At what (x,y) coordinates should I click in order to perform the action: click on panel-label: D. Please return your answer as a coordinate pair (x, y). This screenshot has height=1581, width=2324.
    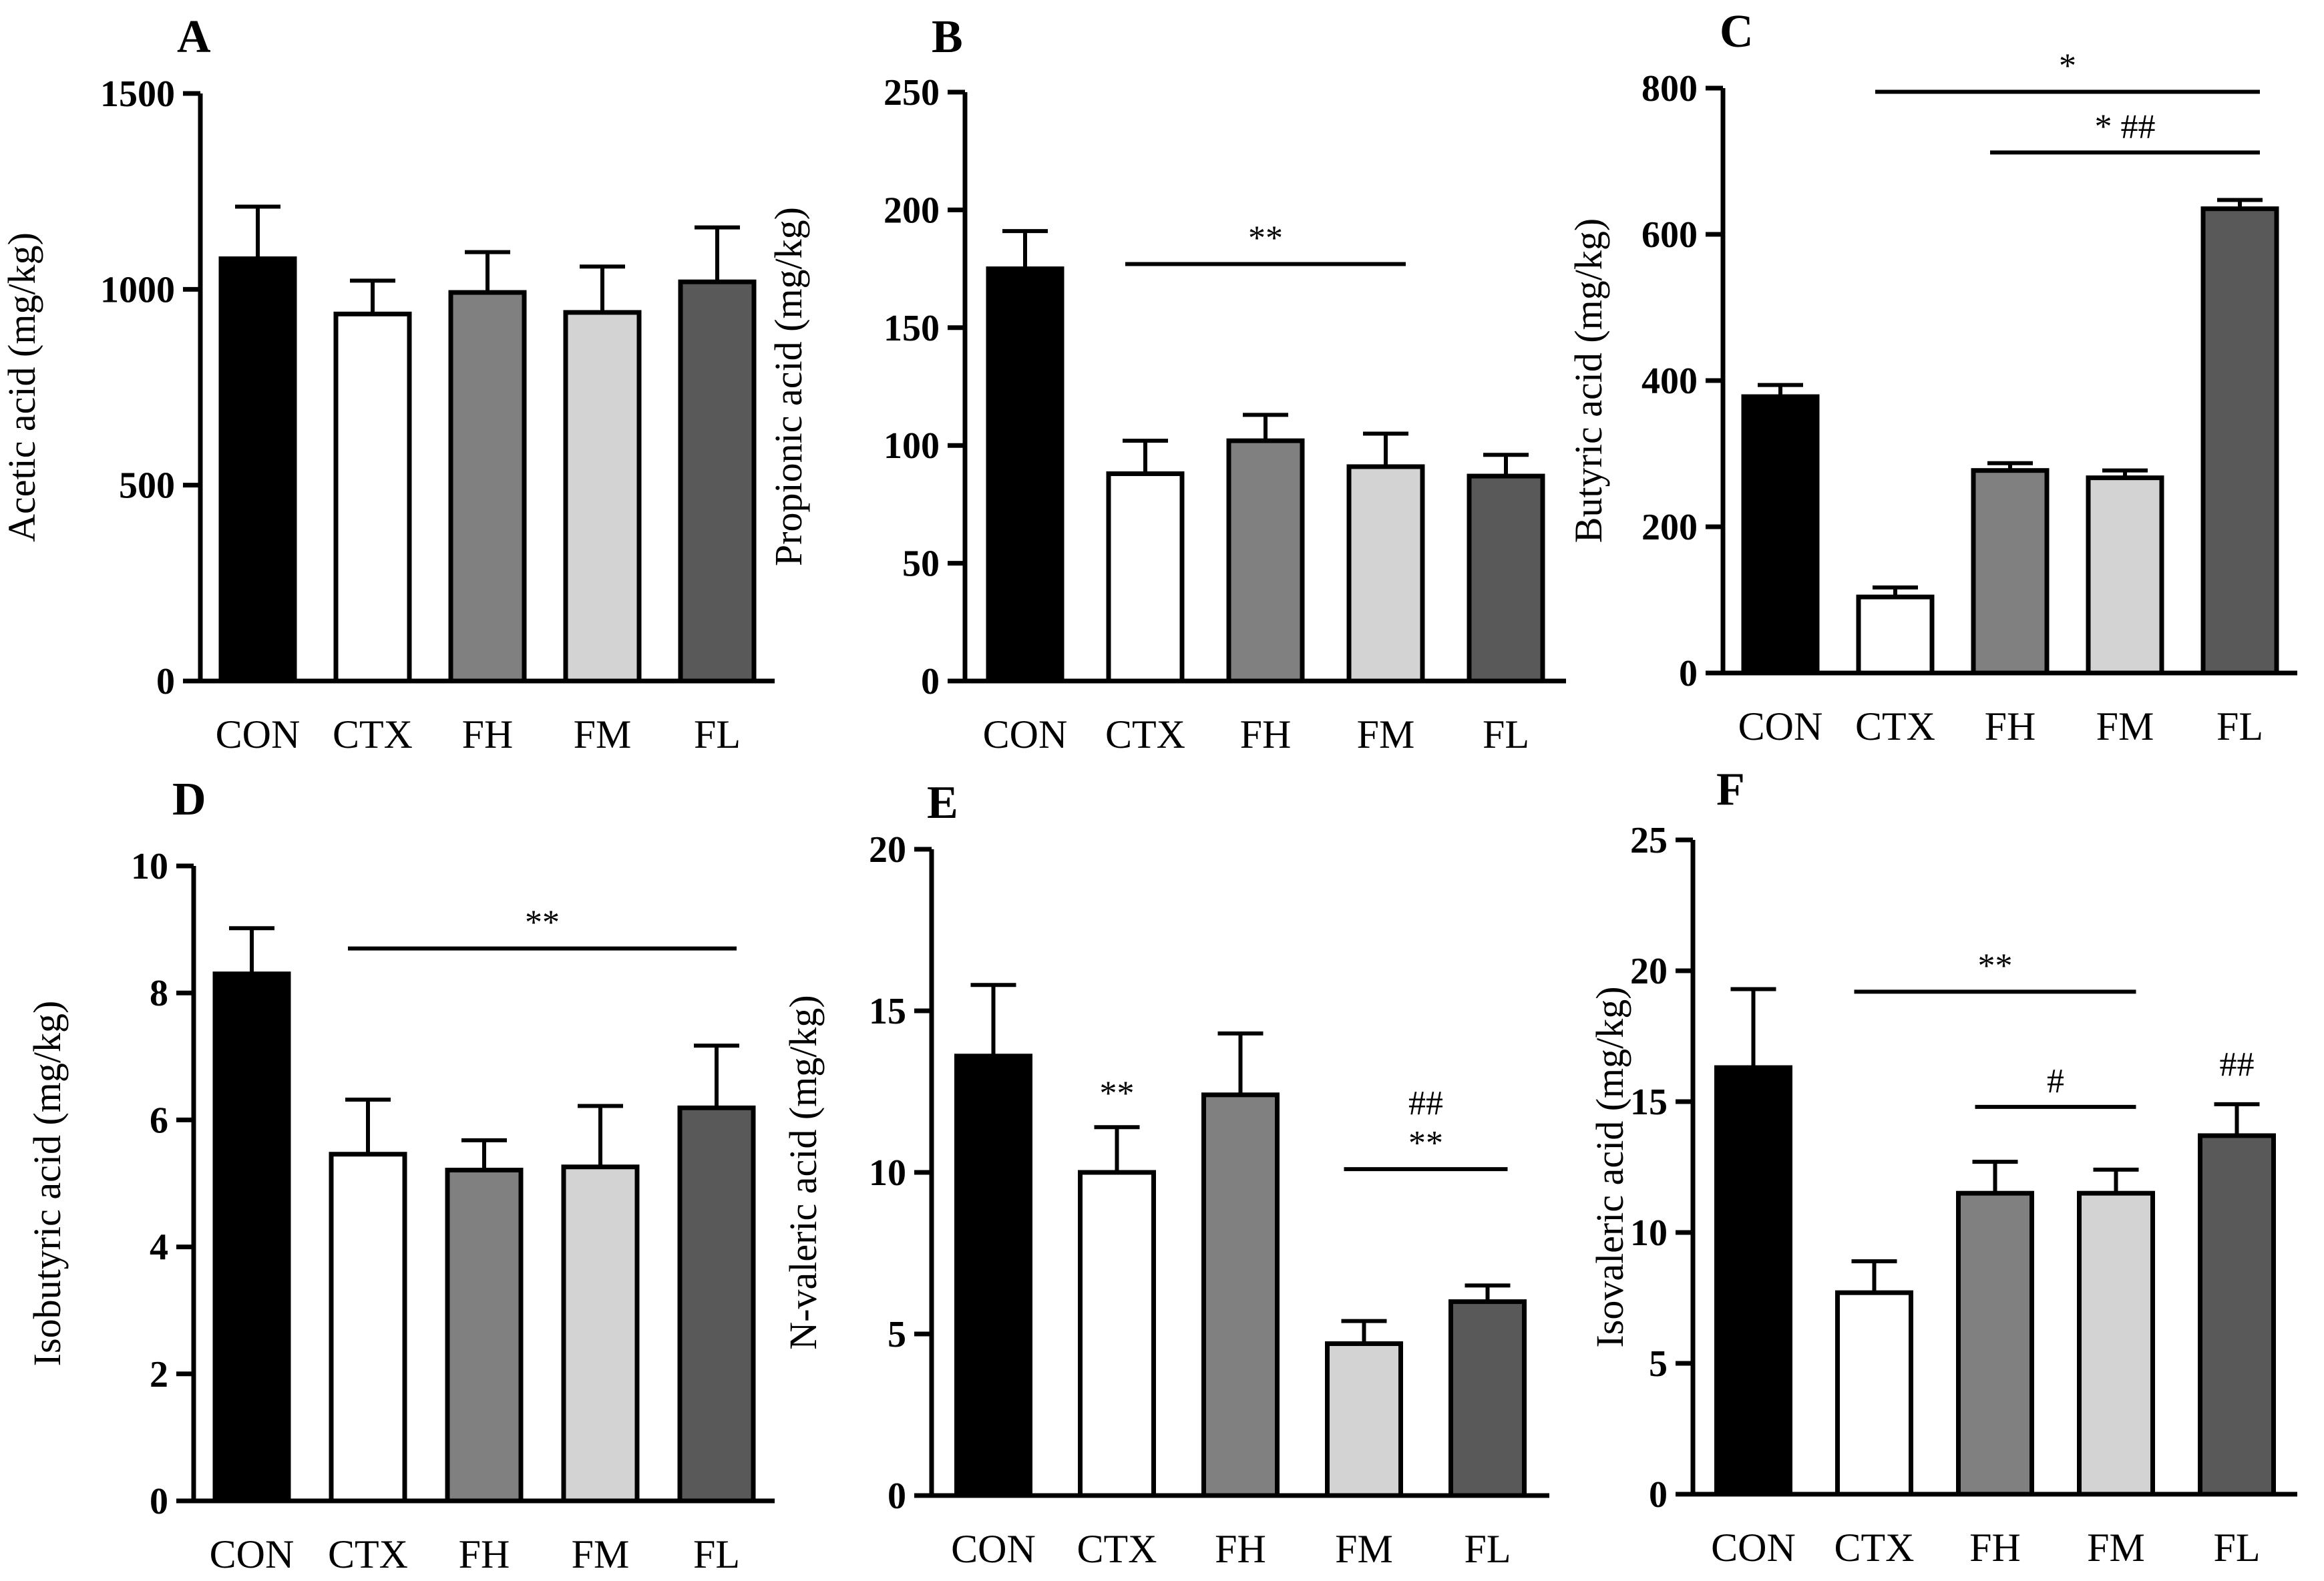
    Looking at the image, I should click on (189, 799).